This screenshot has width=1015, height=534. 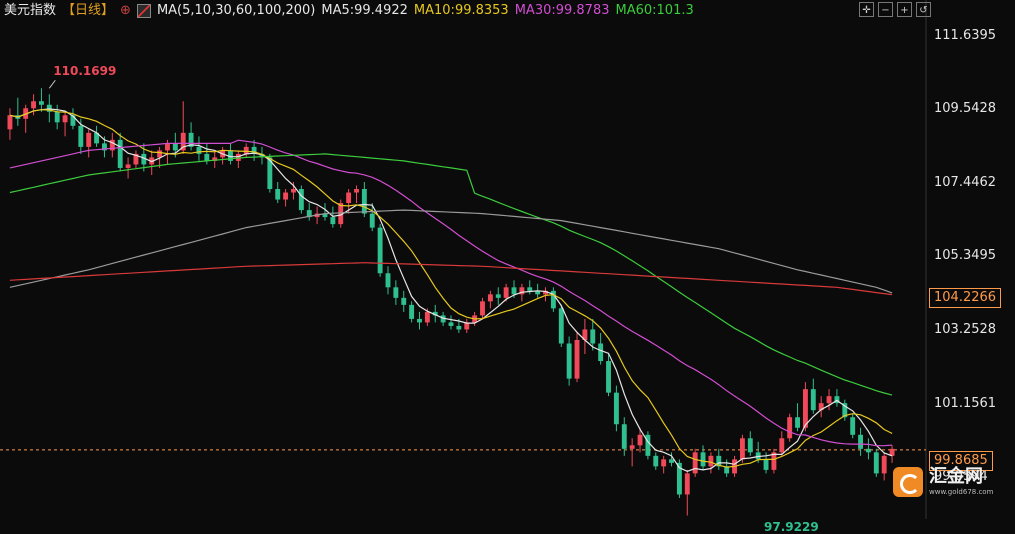 I want to click on ma-definition: MA(5,10,30,60,100,200), so click(x=236, y=10).